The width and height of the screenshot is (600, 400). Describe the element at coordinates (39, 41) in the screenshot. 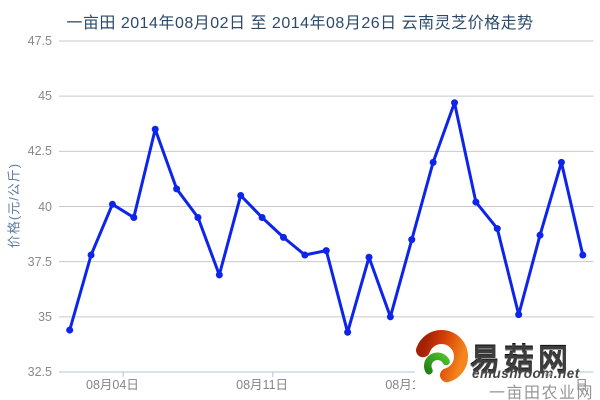

I see `y-axis-label: 47.5` at that location.